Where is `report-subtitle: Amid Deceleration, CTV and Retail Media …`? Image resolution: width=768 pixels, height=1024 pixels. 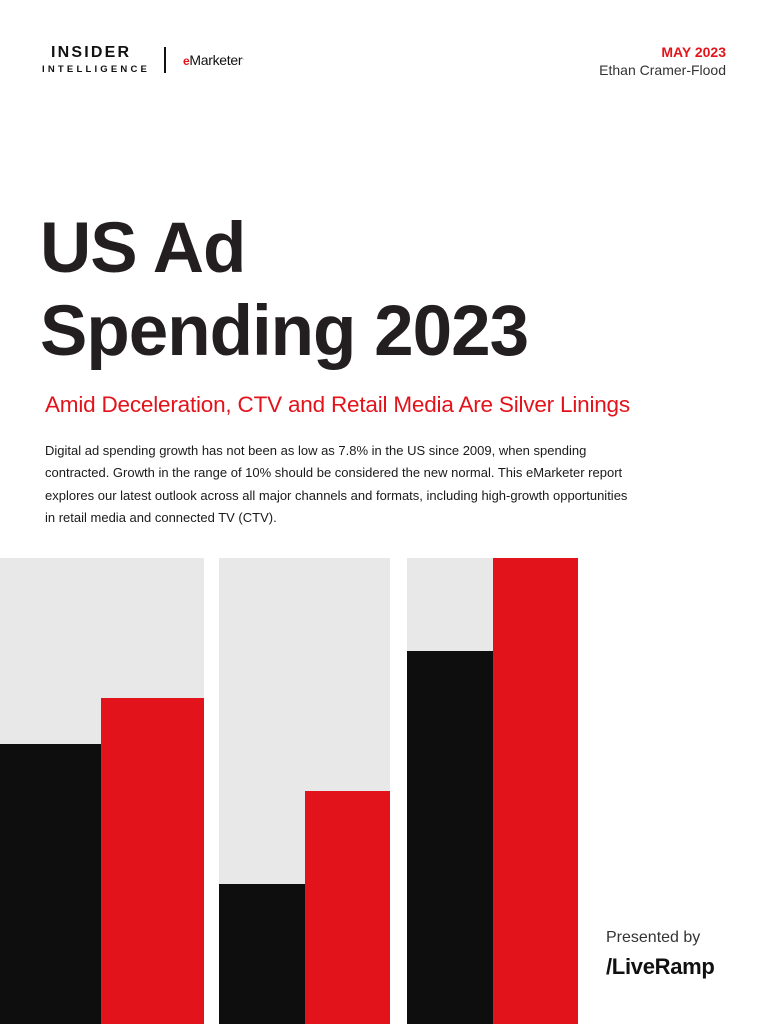
report-subtitle: Amid Deceleration, CTV and Retail Media … is located at coordinates (337, 404).